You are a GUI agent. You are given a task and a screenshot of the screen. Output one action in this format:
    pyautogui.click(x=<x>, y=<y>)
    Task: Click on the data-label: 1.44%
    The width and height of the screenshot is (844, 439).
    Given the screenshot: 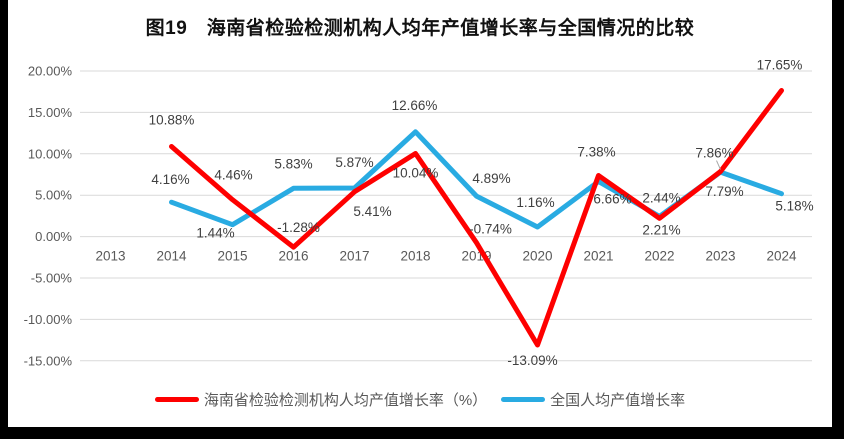 What is the action you would take?
    pyautogui.click(x=215, y=233)
    